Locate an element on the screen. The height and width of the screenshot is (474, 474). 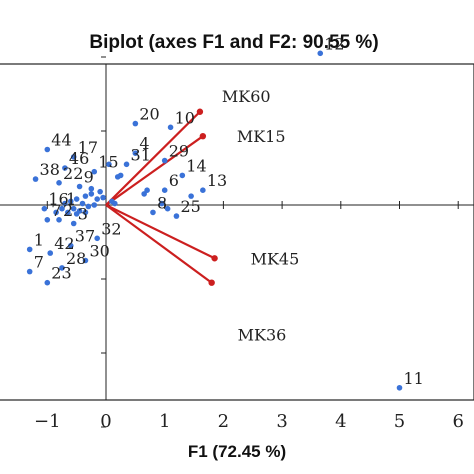
point-label: 15 is located at coordinates (108, 162).